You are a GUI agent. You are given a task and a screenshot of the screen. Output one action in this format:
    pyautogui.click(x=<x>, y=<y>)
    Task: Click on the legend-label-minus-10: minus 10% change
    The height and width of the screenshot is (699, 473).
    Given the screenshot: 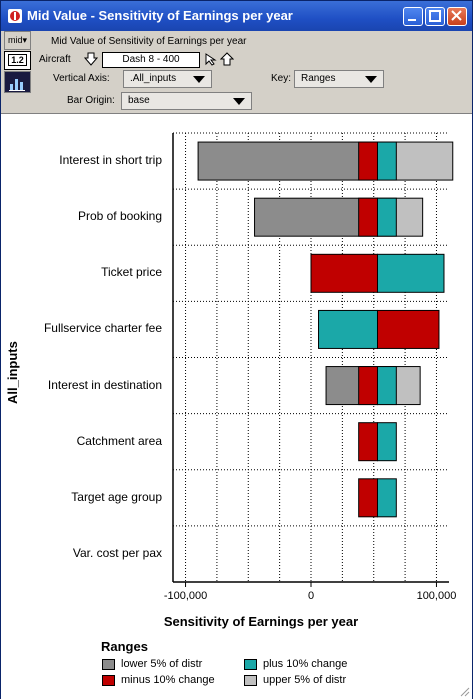 What is the action you would take?
    pyautogui.click(x=168, y=680)
    